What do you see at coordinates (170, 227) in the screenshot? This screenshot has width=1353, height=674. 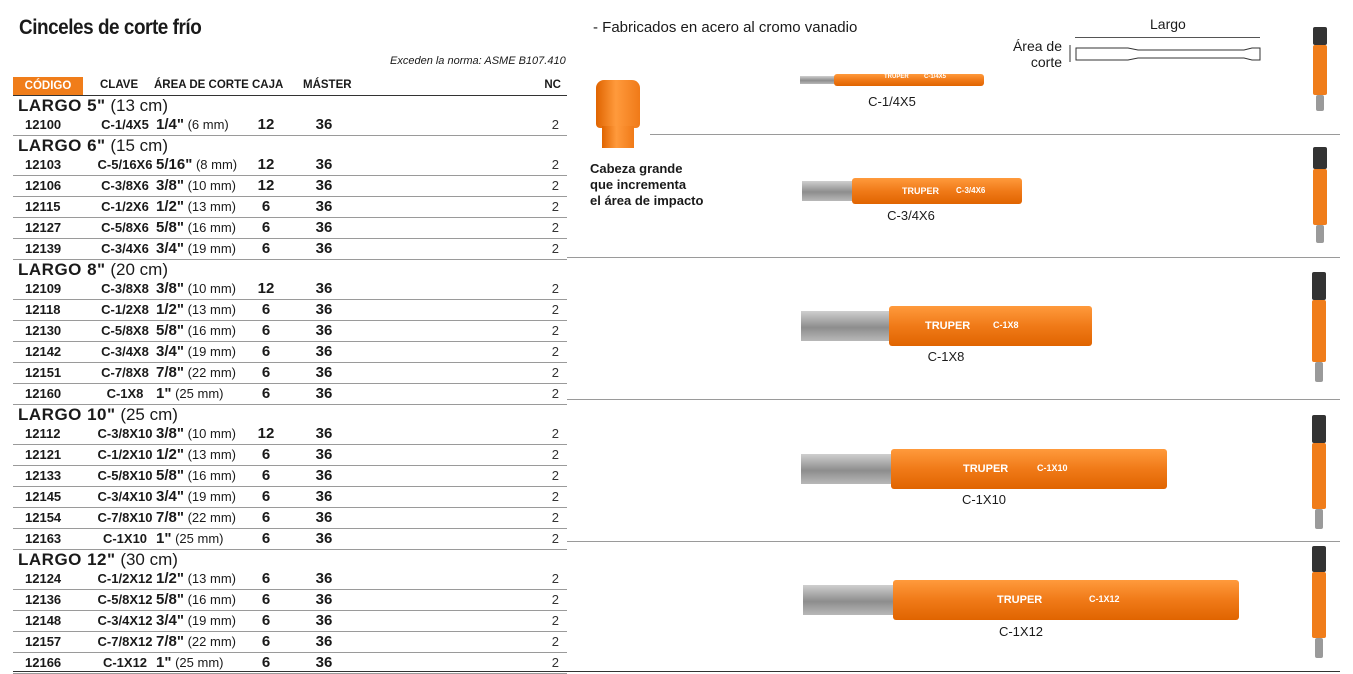 I see `cell-cut-area-fraction: 5/8"` at bounding box center [170, 227].